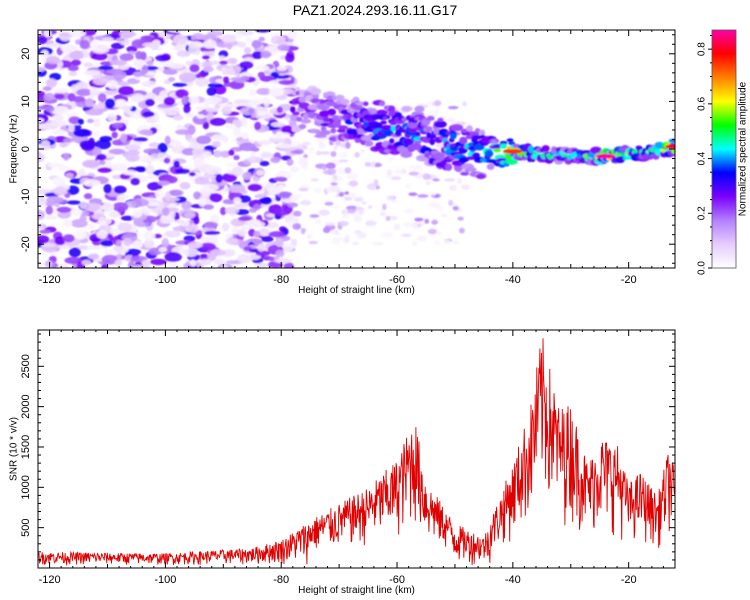 Image resolution: width=750 pixels, height=600 pixels. Describe the element at coordinates (26, 54) in the screenshot. I see `y-tick-label: 20` at that location.